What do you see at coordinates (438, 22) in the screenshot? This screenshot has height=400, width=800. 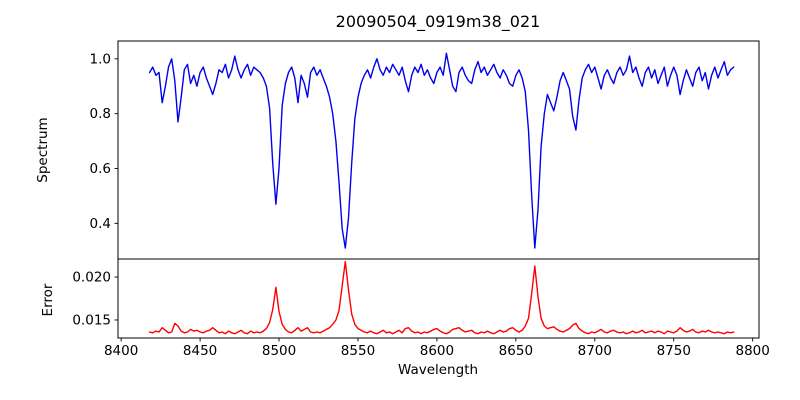 I see `chart-title: 20090504_0919m38_021` at bounding box center [438, 22].